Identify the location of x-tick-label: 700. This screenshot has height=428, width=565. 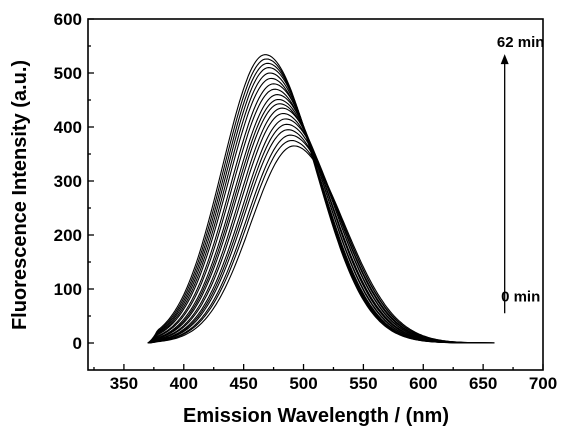
(543, 383).